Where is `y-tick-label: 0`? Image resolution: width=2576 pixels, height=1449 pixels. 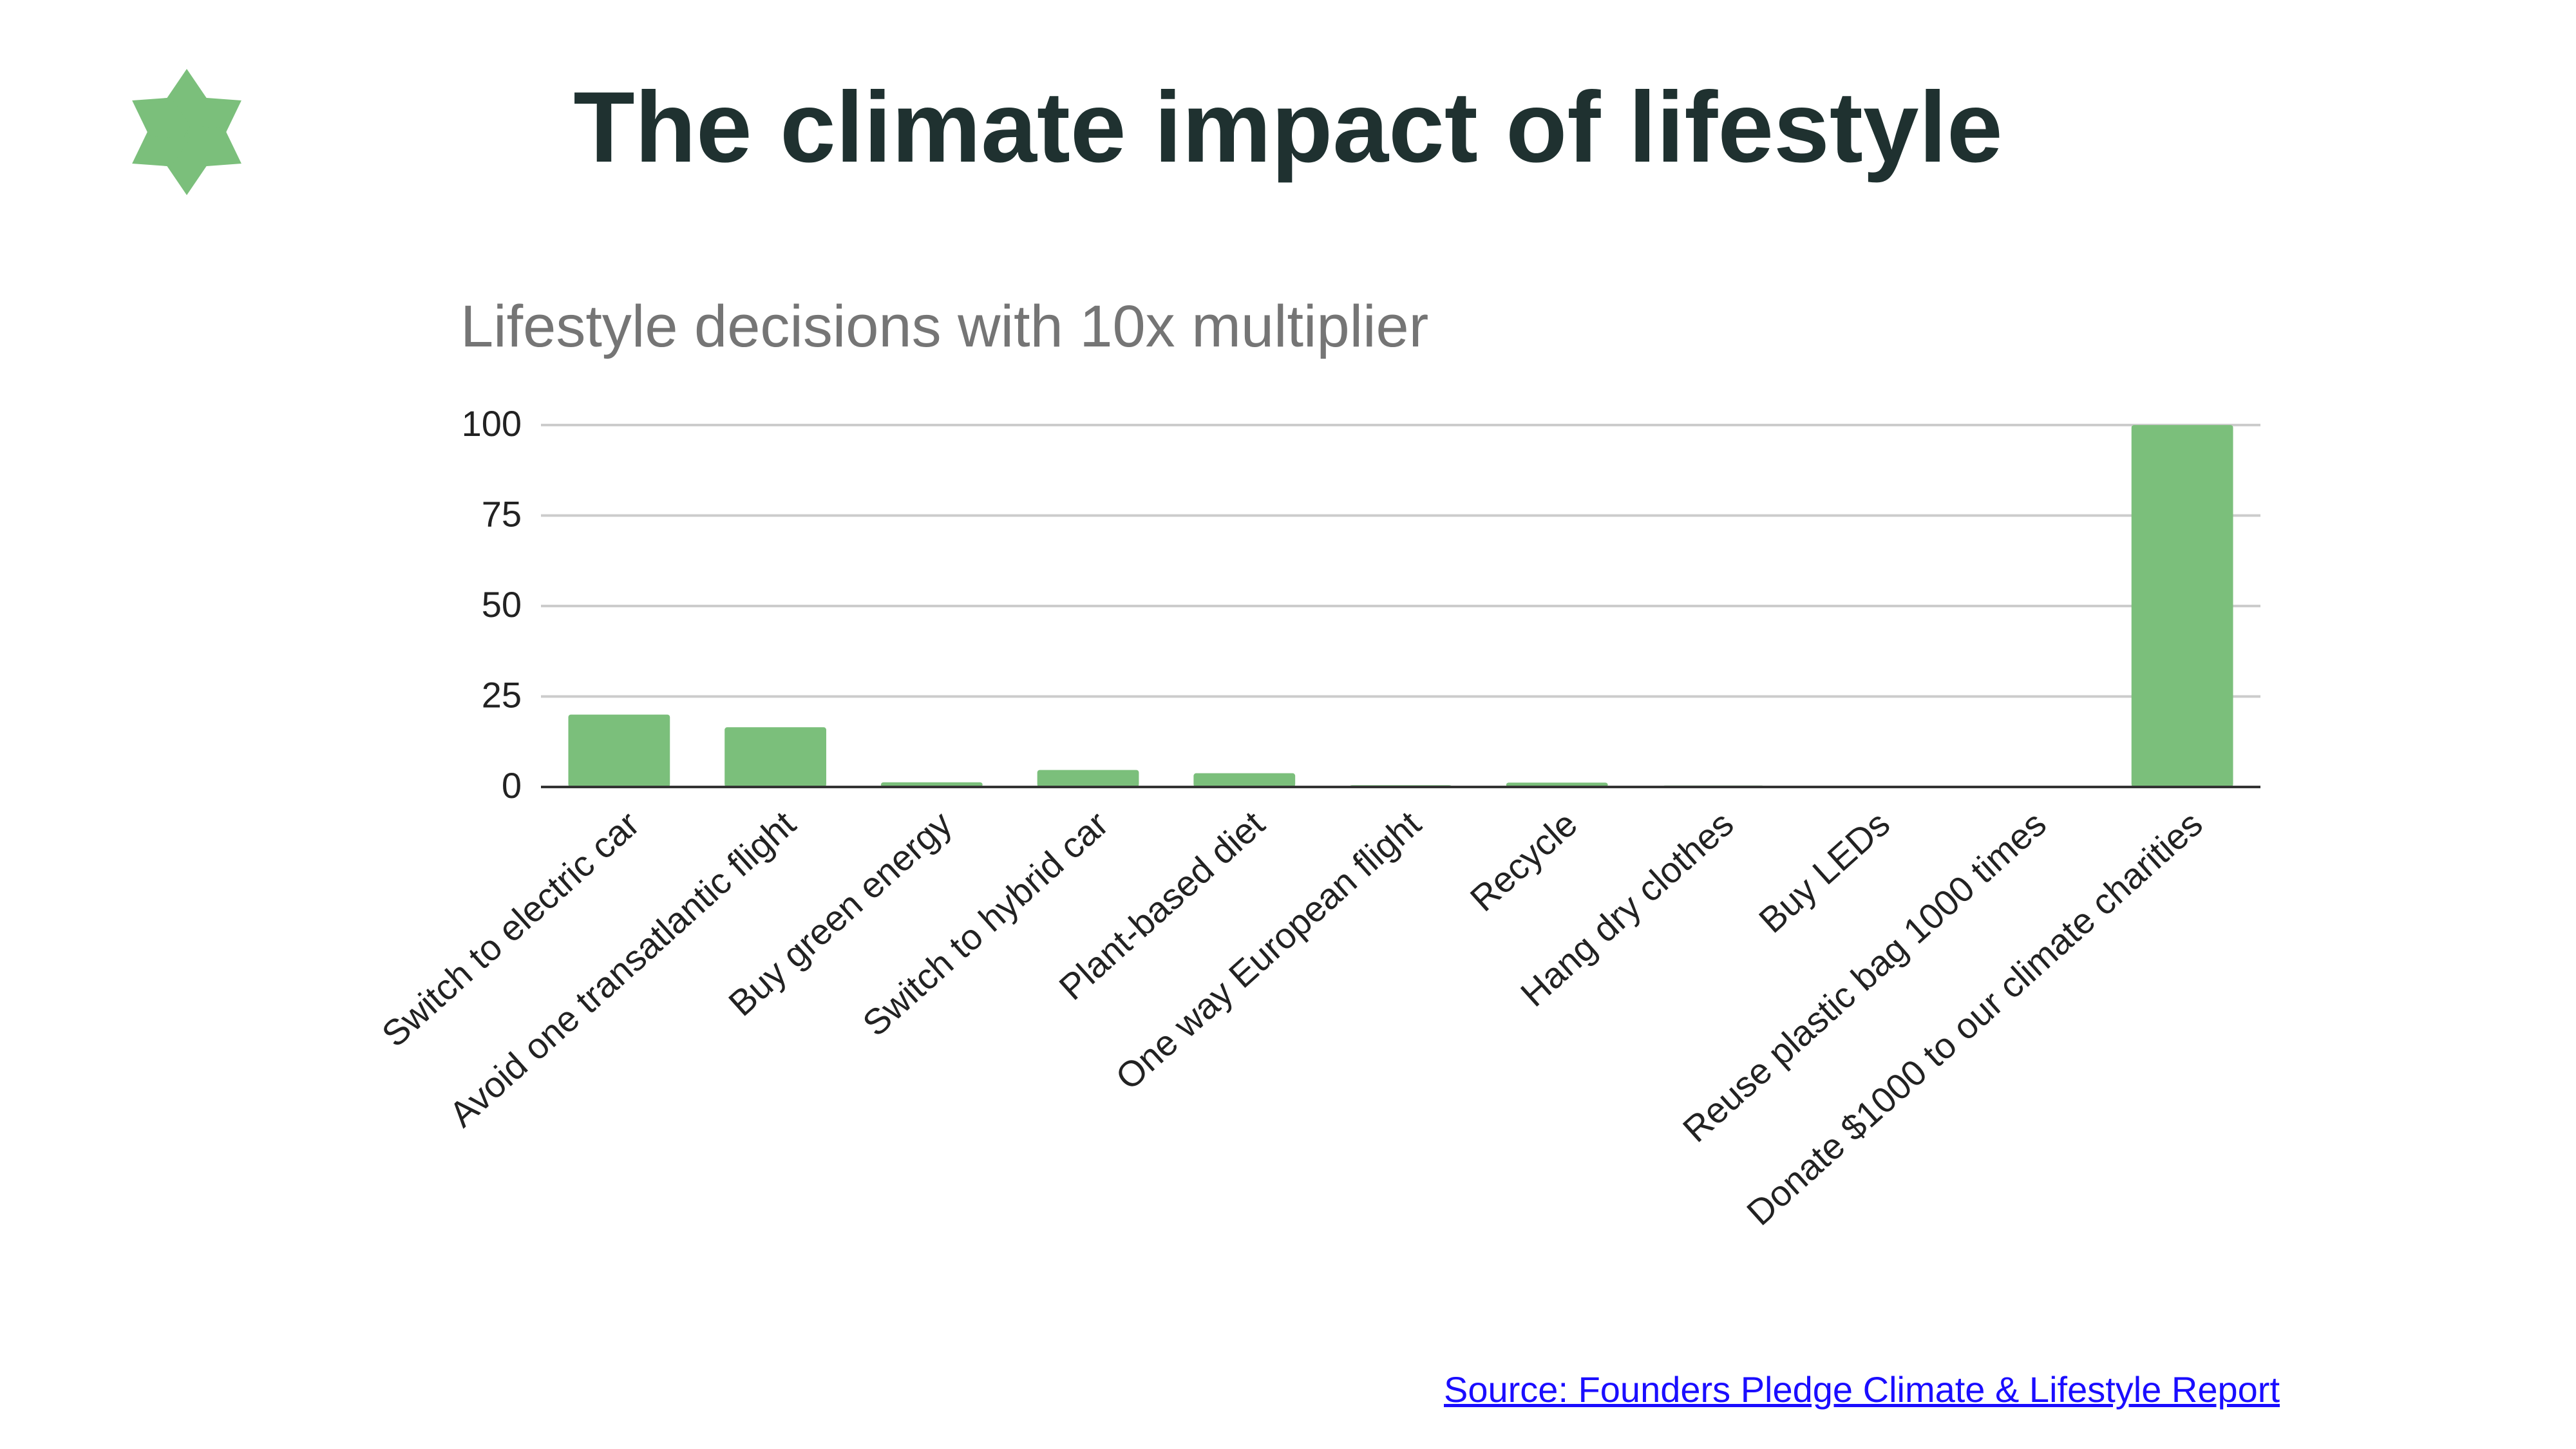 y-tick-label: 0 is located at coordinates (512, 785).